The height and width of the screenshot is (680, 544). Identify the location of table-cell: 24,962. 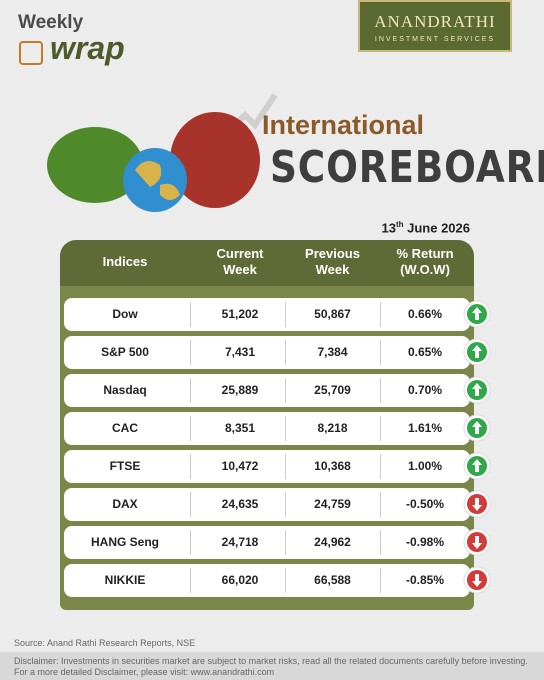
(332, 542).